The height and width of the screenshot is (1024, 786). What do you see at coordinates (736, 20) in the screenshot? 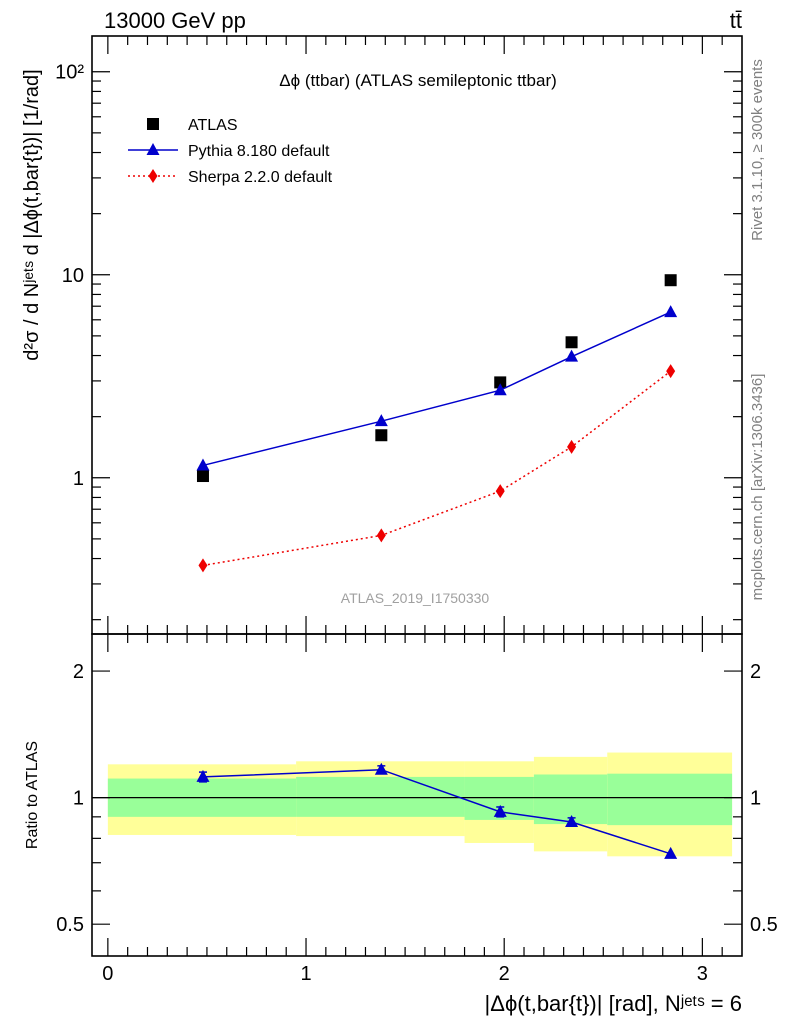
I see `process-label: tt̄` at bounding box center [736, 20].